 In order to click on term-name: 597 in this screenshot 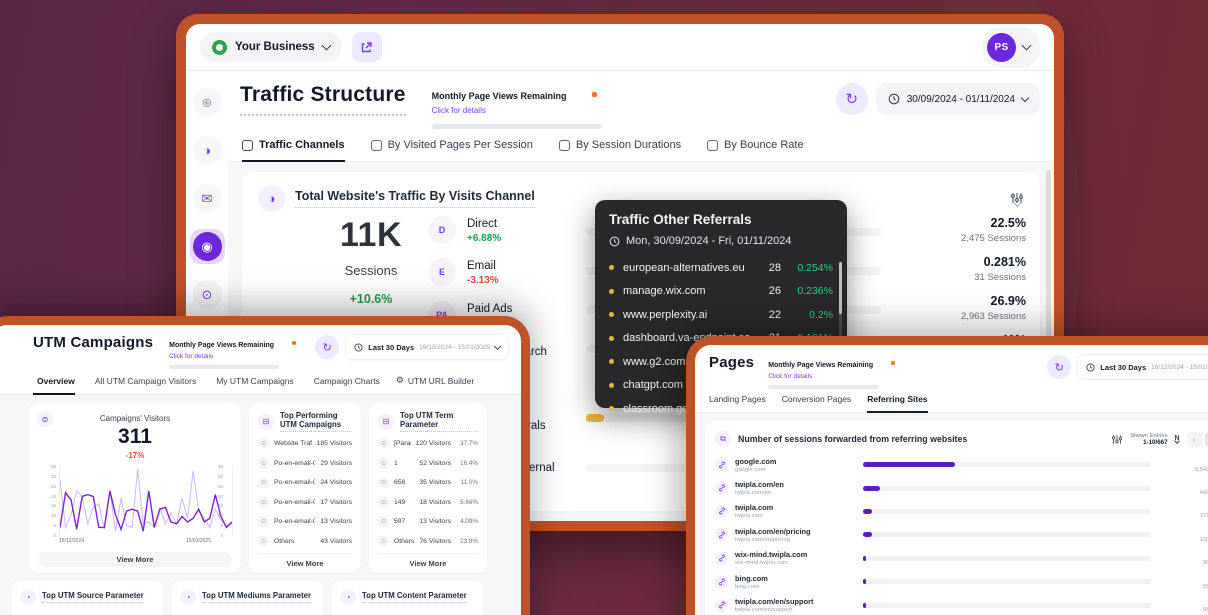, I will do `click(400, 522)`.